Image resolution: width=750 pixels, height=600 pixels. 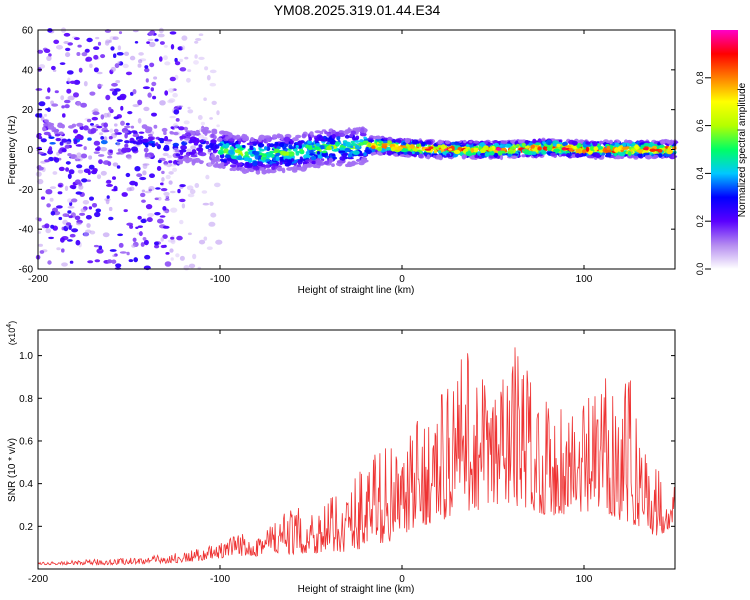 What do you see at coordinates (26, 484) in the screenshot?
I see `y-tick-label: 0.4` at bounding box center [26, 484].